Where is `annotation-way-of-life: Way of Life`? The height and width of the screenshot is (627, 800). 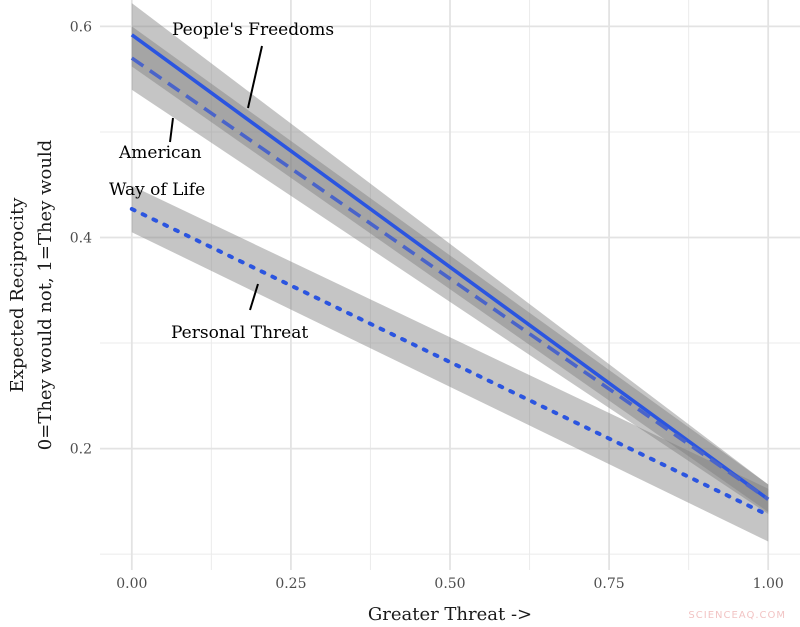
annotation-way-of-life: Way of Life is located at coordinates (157, 190).